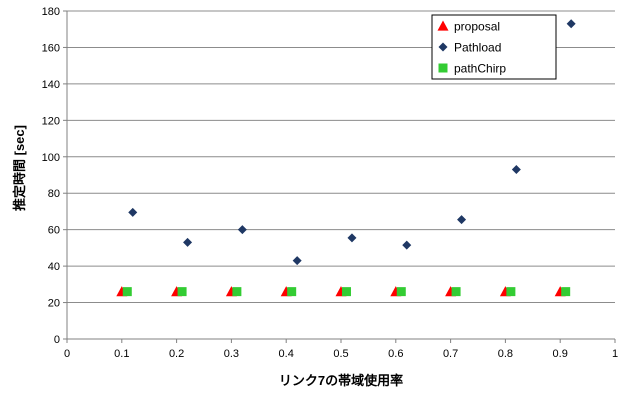 The image size is (627, 399). What do you see at coordinates (67, 354) in the screenshot?
I see `x-tick-label: 0` at bounding box center [67, 354].